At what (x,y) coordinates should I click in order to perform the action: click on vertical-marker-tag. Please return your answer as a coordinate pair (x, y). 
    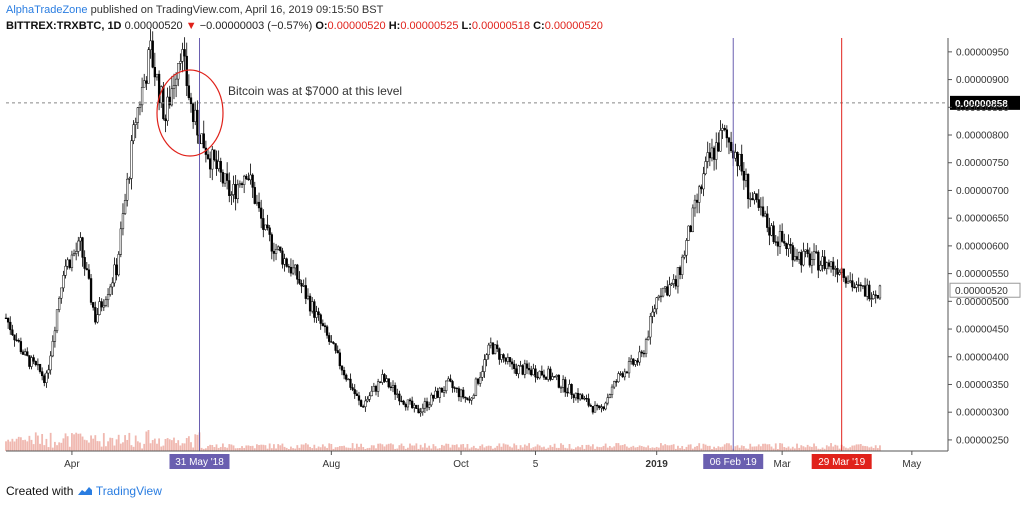
    Looking at the image, I should click on (841, 461).